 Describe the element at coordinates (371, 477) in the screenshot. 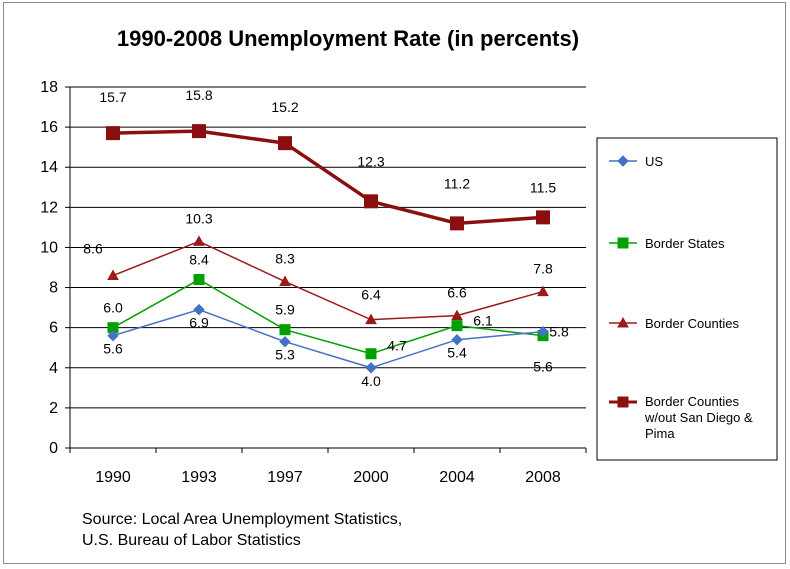

I see `x-tick-label: 2000` at that location.